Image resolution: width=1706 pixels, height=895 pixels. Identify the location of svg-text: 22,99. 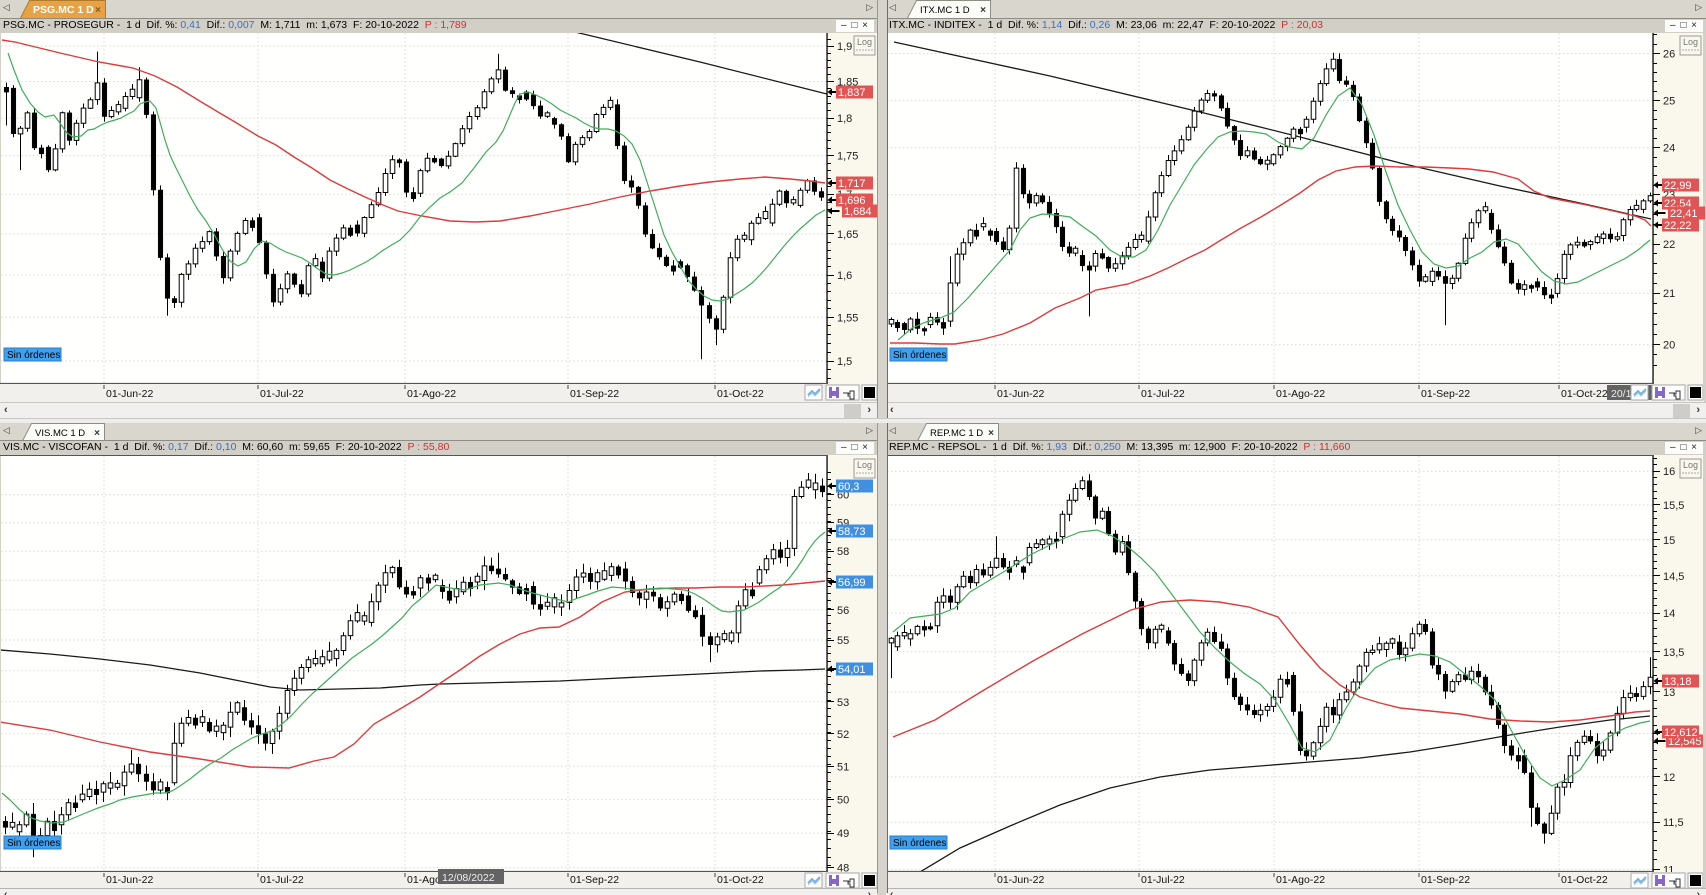
(1678, 186).